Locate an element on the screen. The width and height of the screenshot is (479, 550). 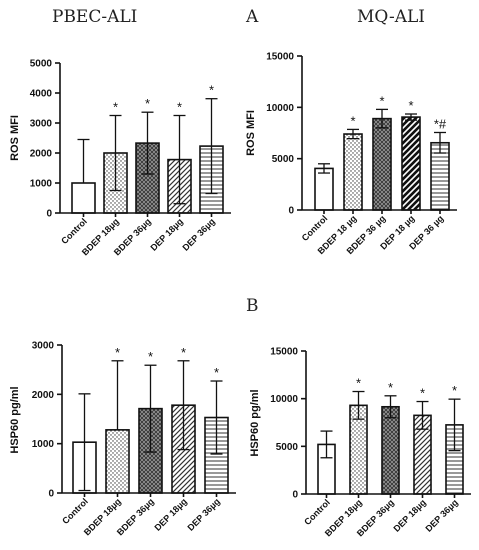
significance-marker: *# is located at coordinates (440, 123).